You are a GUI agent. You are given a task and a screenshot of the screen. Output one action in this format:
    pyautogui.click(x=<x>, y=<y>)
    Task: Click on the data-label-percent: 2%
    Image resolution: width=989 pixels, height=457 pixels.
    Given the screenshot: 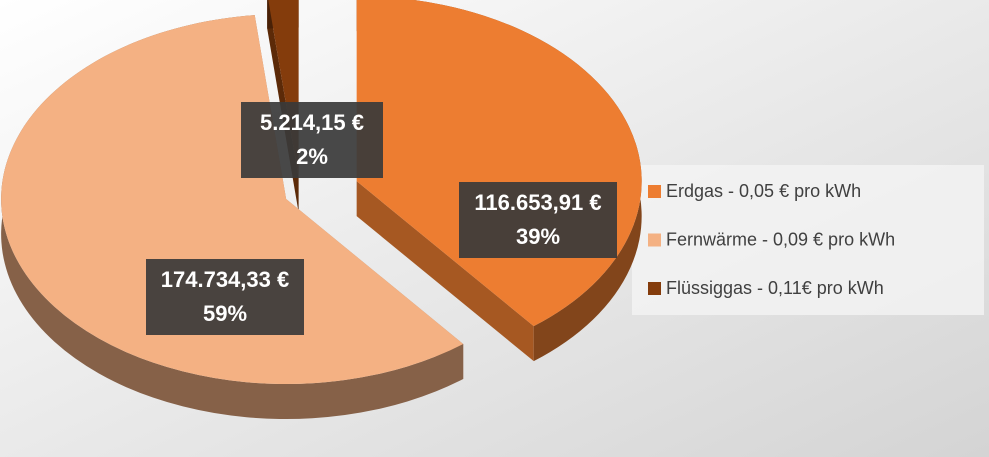 What is the action you would take?
    pyautogui.click(x=312, y=156)
    